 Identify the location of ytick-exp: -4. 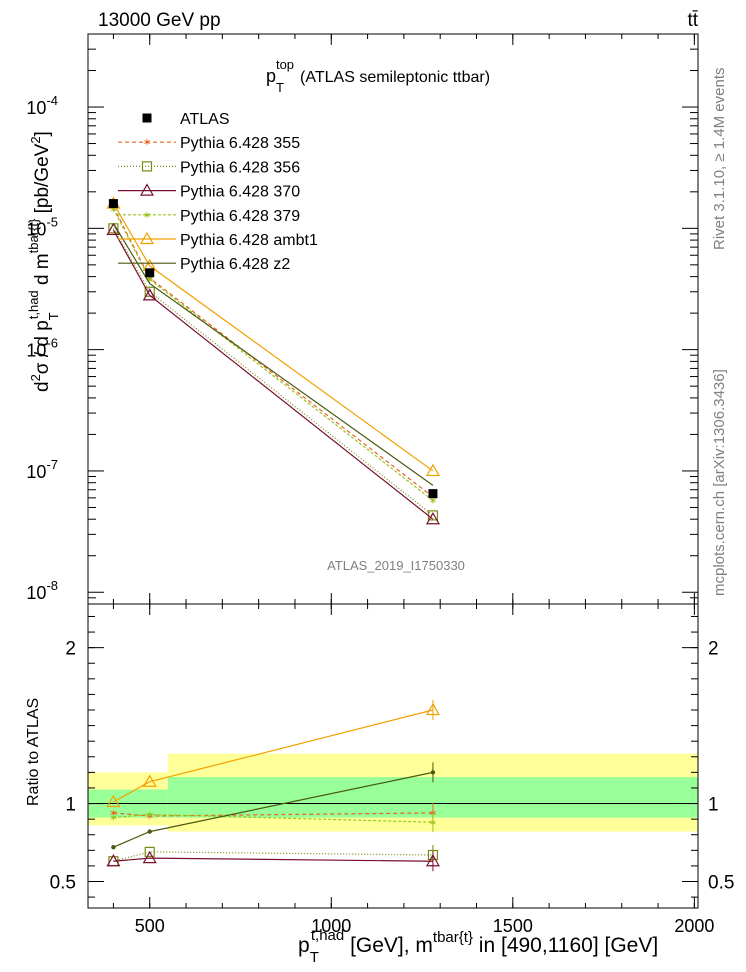
(52, 100).